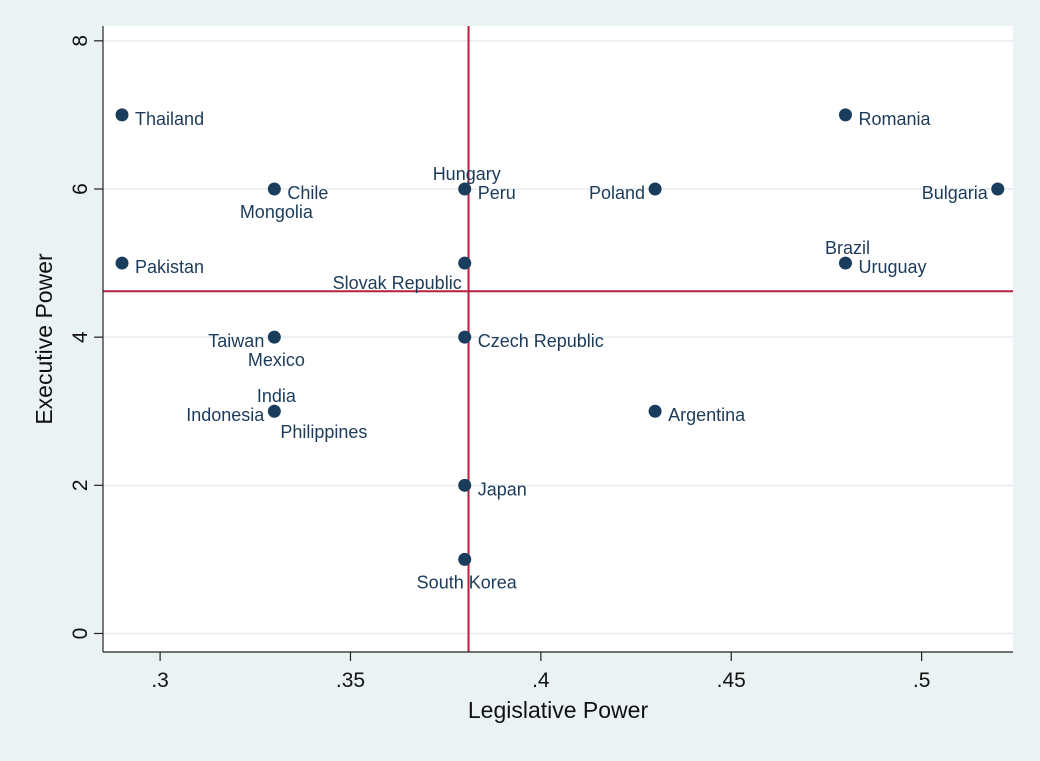  I want to click on x-tick-label: .3, so click(160, 680).